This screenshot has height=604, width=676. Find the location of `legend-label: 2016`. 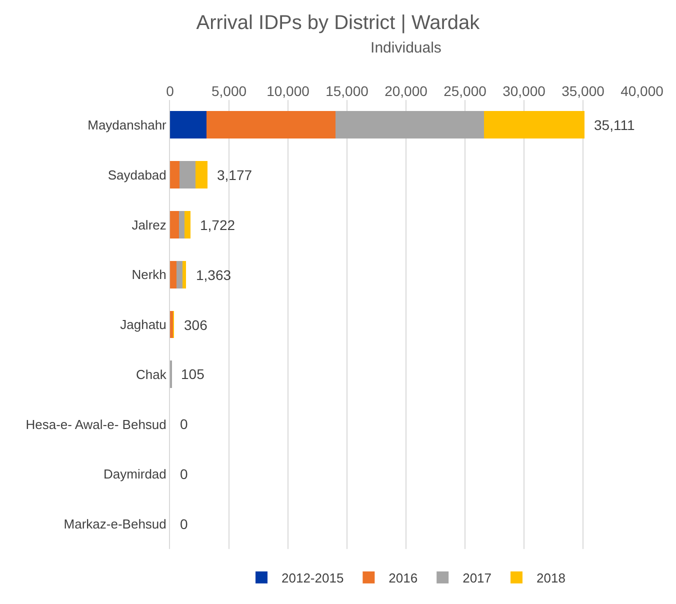

legend-label: 2016 is located at coordinates (403, 578).